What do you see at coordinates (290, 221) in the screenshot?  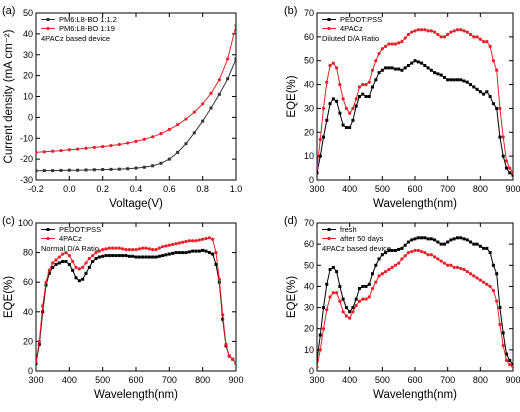 I see `panel-label: (d)` at bounding box center [290, 221].